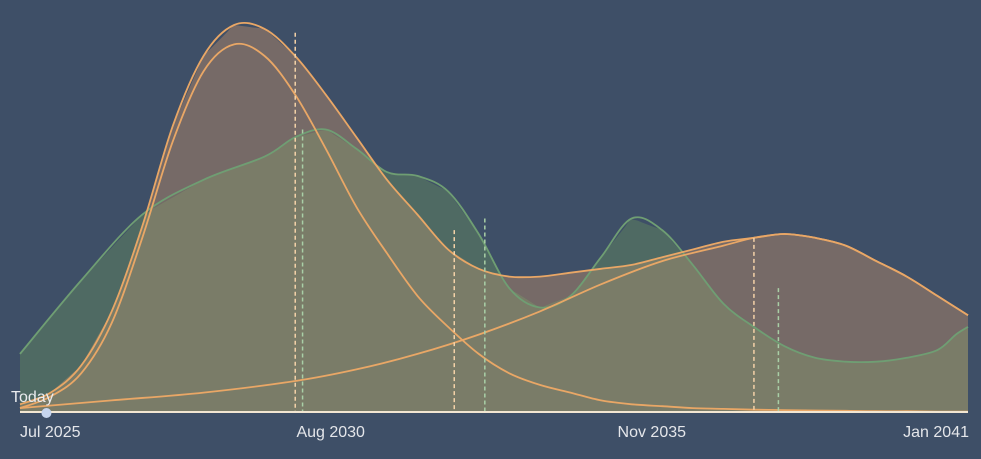  What do you see at coordinates (494, 432) in the screenshot?
I see `x-axis-ticks: Jul 2025 Aug 2030 Nov 2035 Jan 2041` at bounding box center [494, 432].